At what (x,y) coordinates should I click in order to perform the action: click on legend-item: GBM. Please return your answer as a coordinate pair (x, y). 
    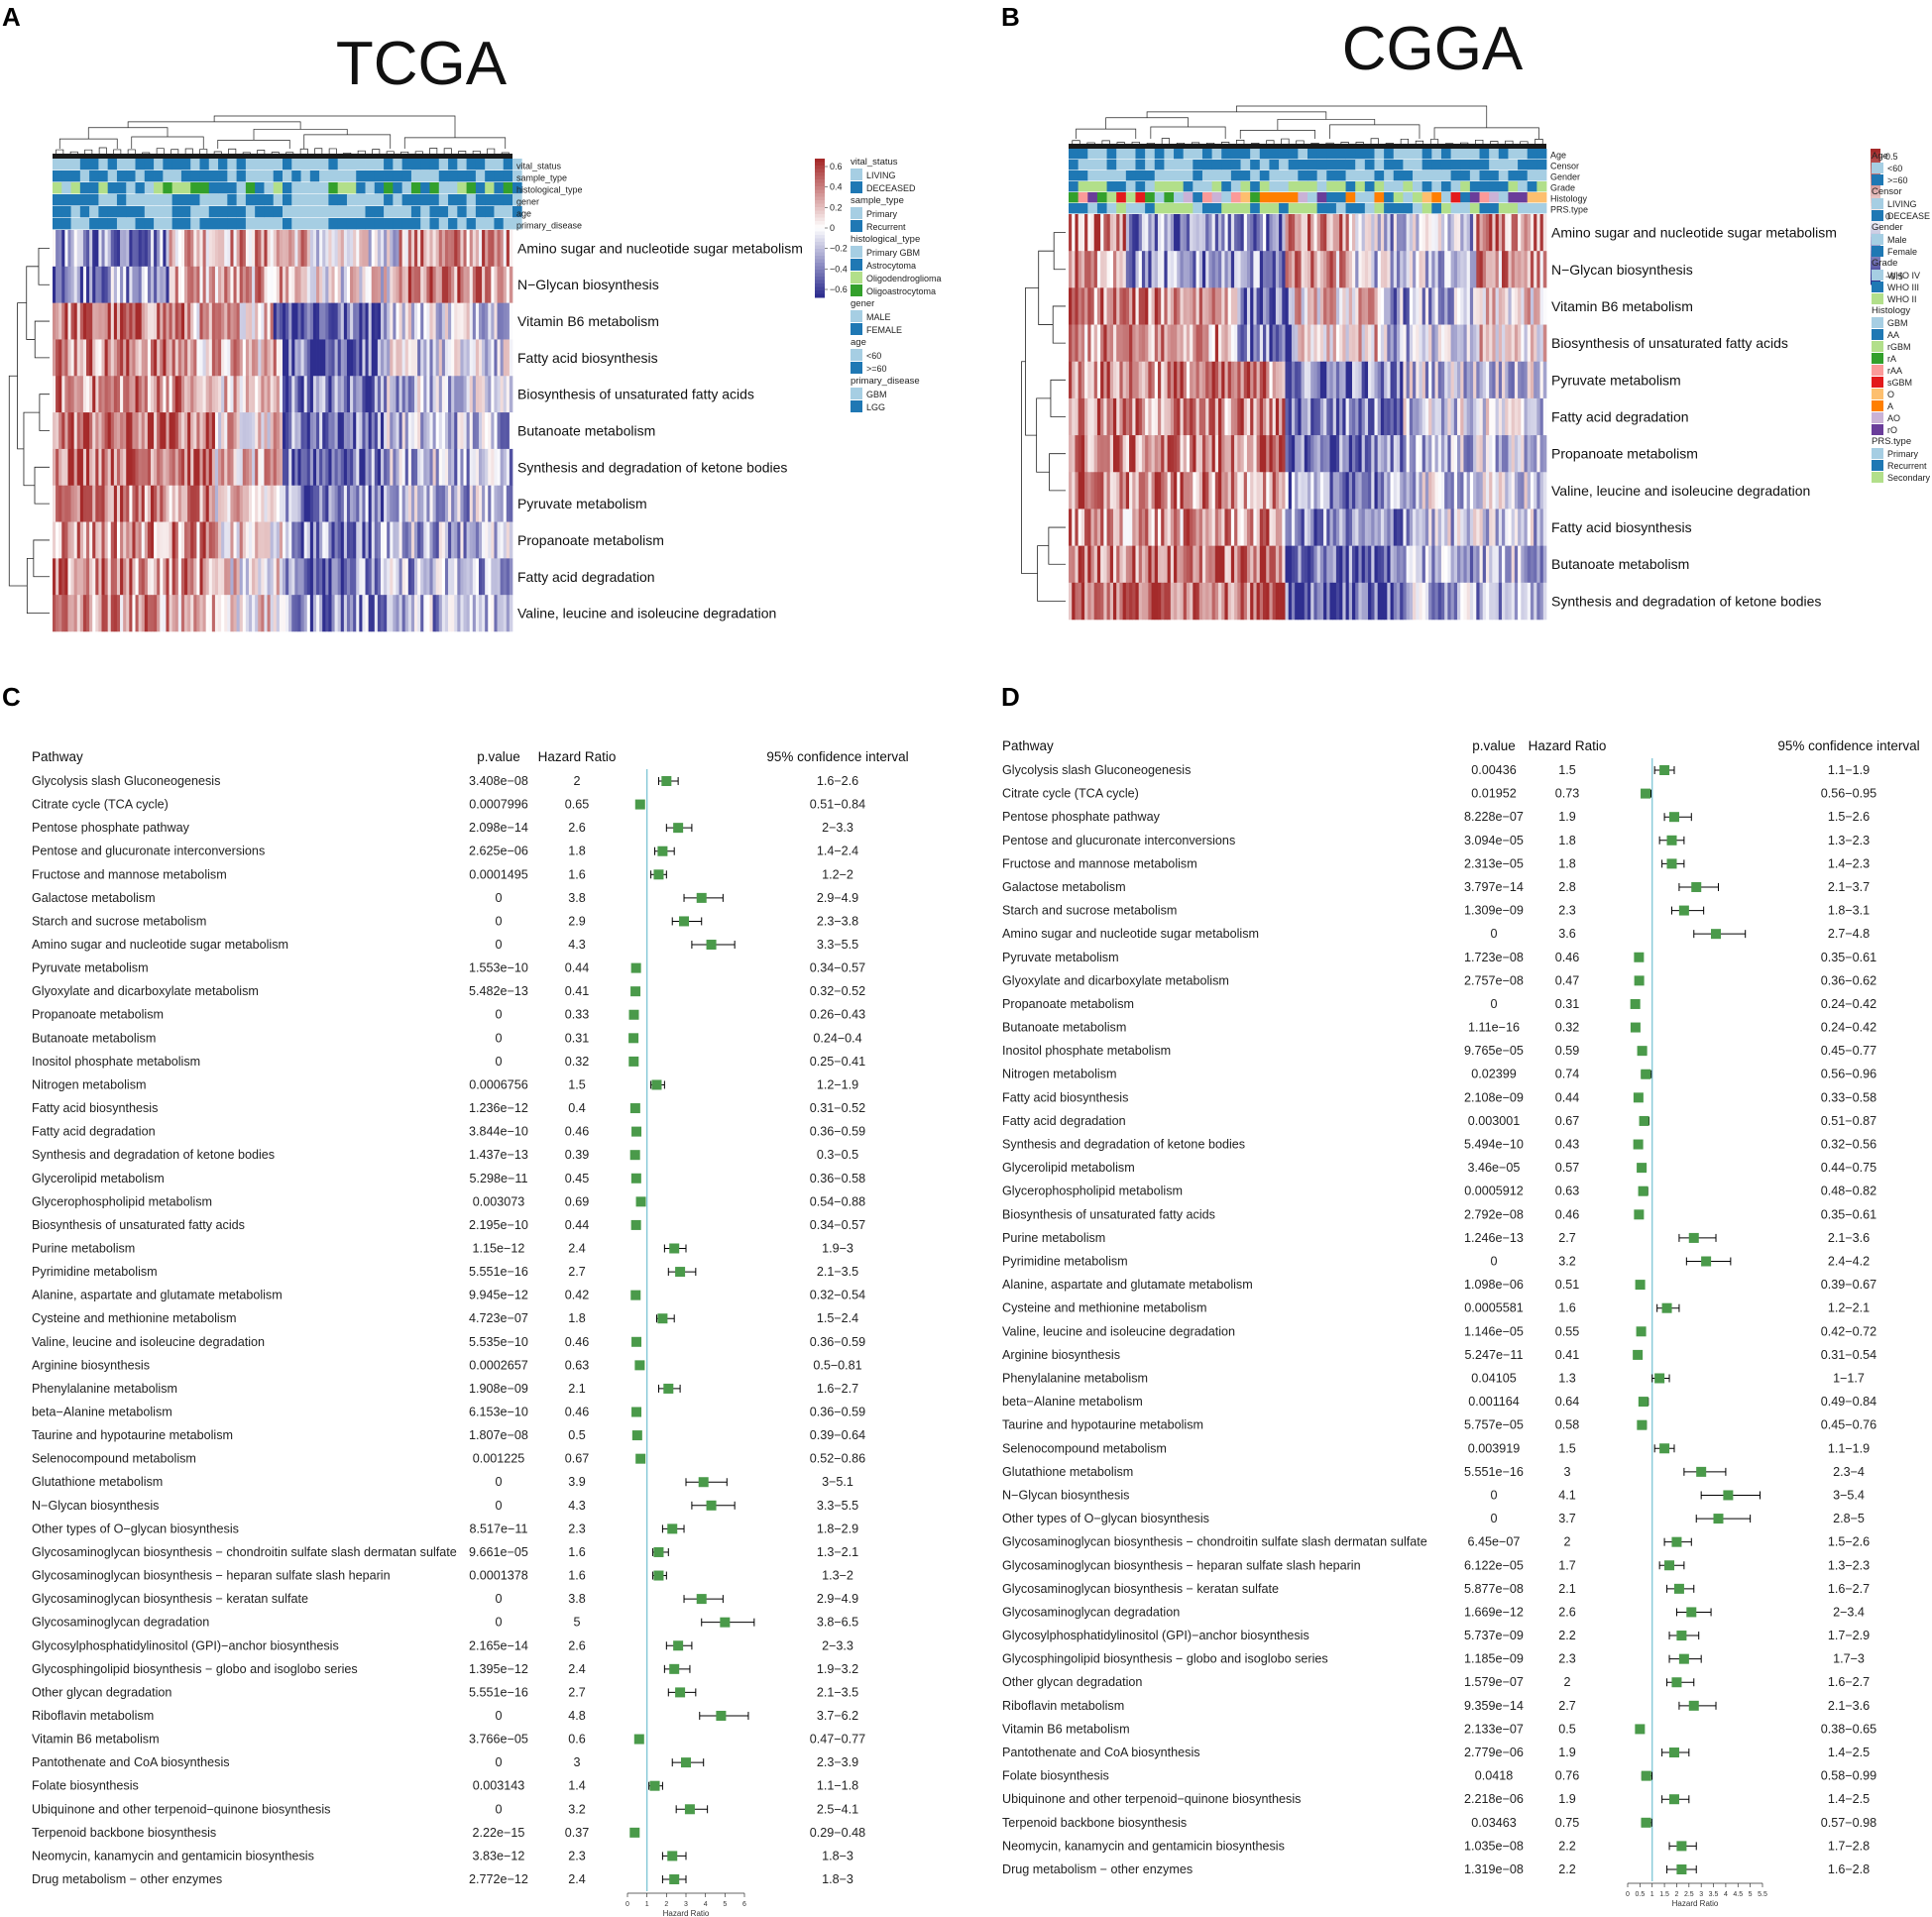
    Looking at the image, I should click on (876, 394).